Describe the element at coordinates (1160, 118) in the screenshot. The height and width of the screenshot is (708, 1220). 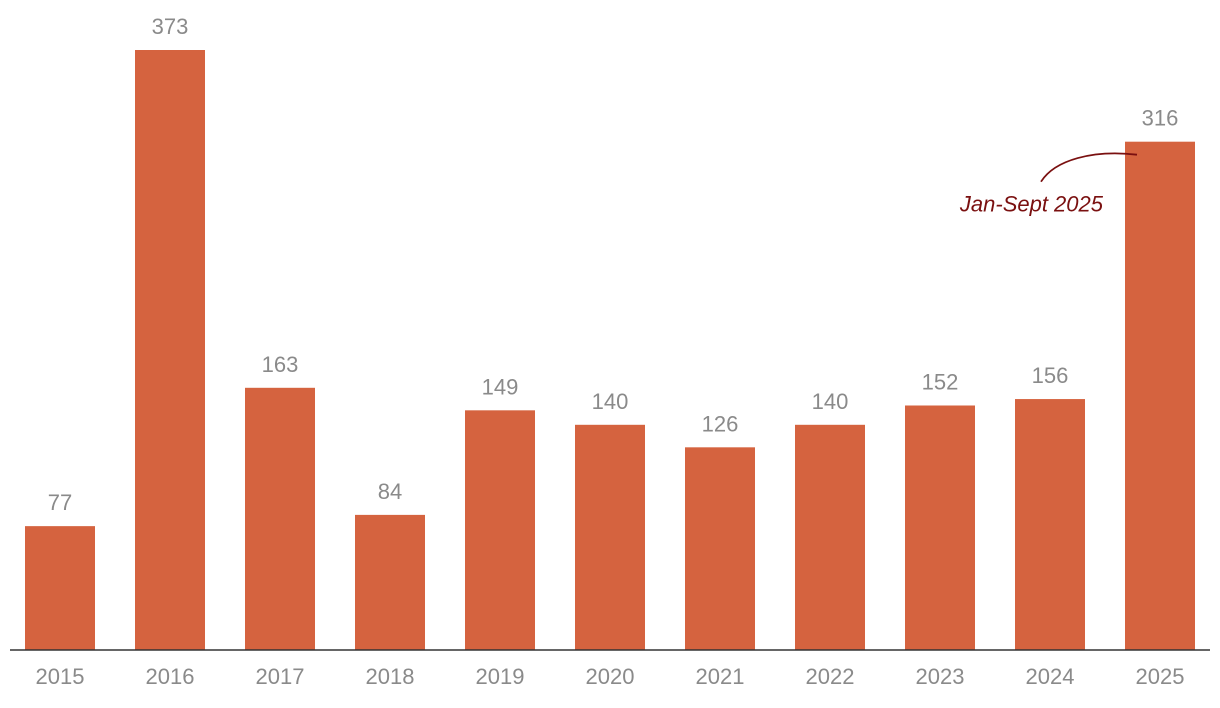
I see `value-label-2025: 316` at that location.